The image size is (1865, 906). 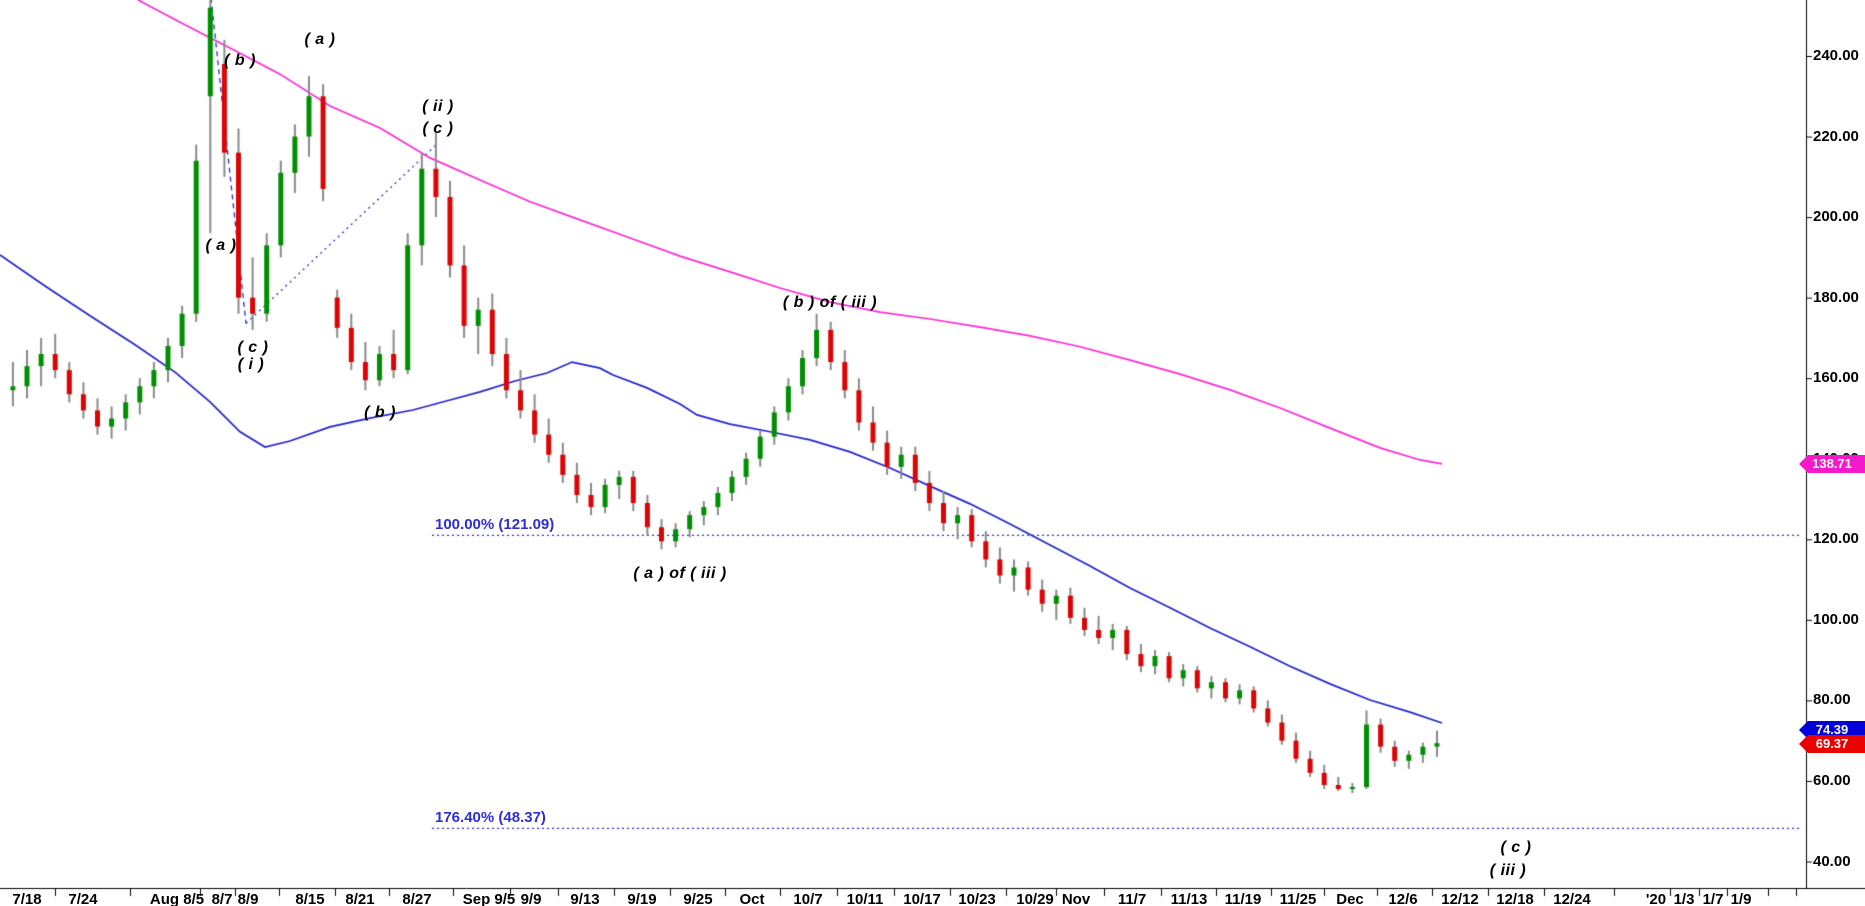 What do you see at coordinates (251, 364) in the screenshot?
I see `wave-label: ( i )` at bounding box center [251, 364].